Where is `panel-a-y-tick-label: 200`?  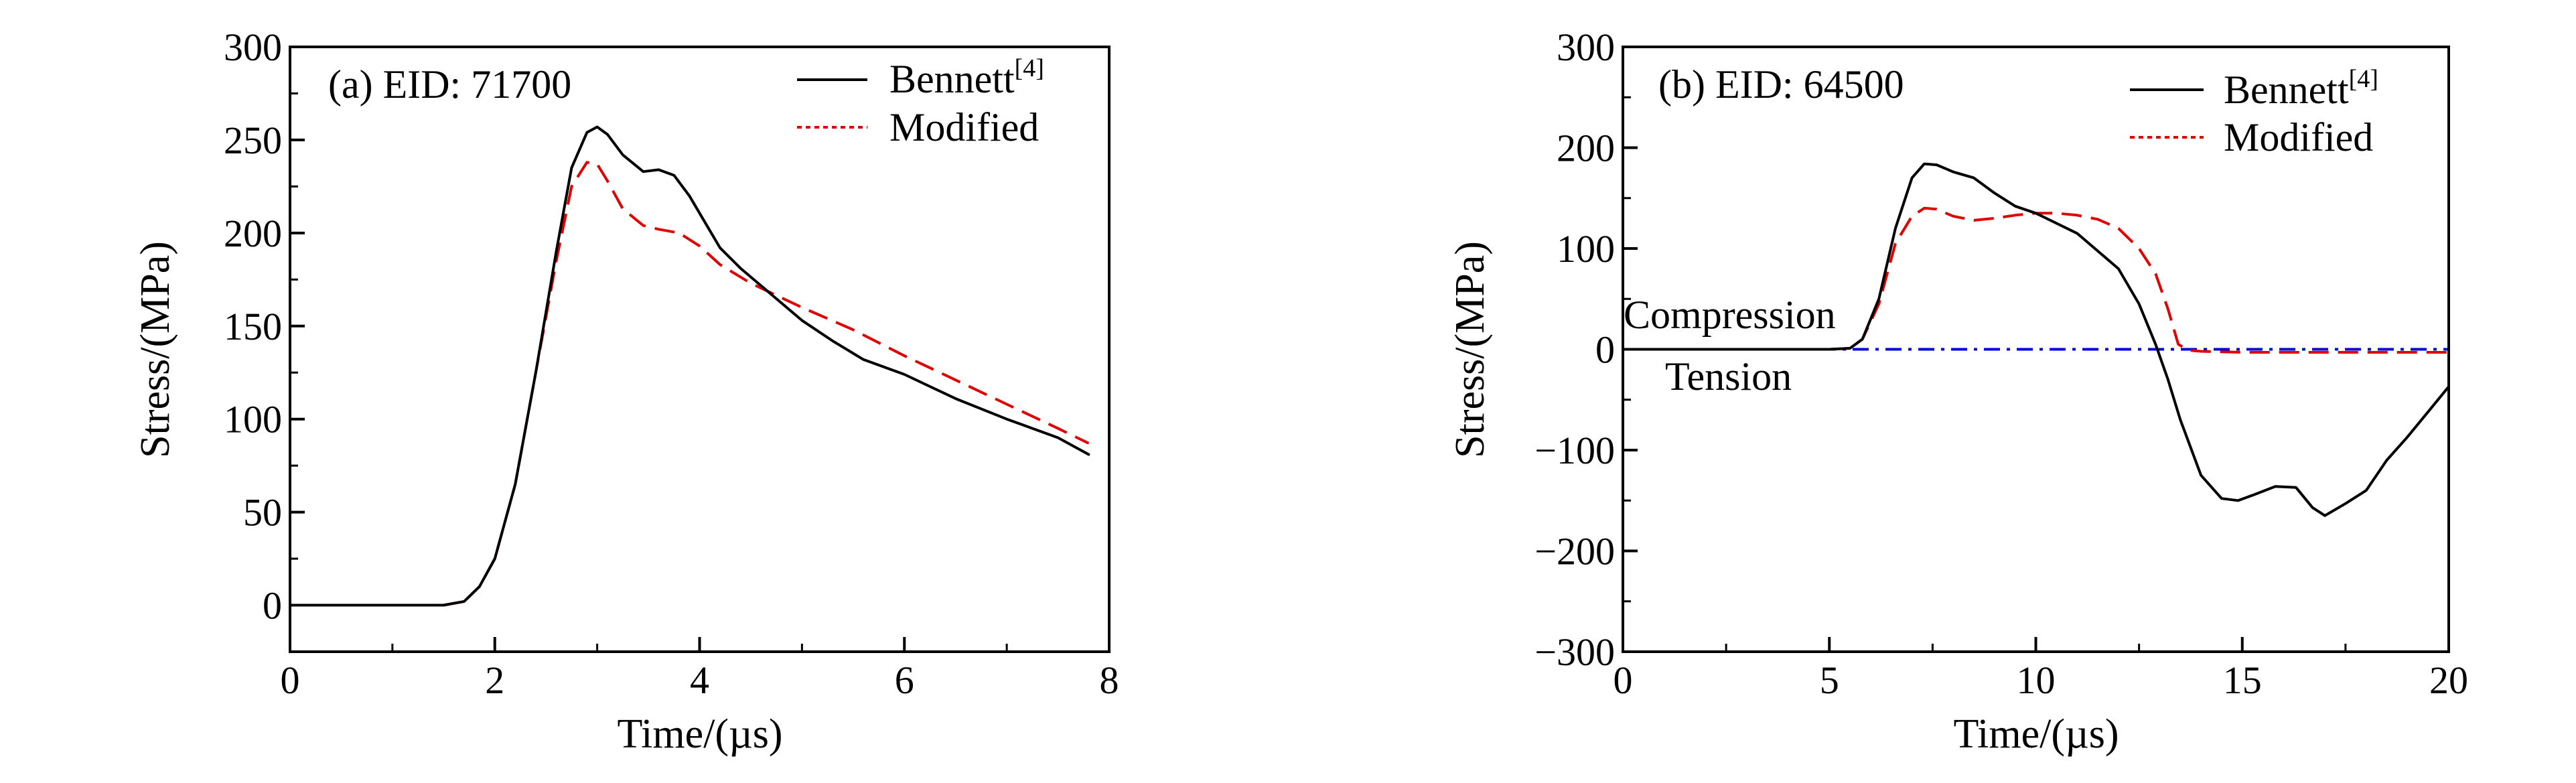
panel-a-y-tick-label: 200 is located at coordinates (253, 233).